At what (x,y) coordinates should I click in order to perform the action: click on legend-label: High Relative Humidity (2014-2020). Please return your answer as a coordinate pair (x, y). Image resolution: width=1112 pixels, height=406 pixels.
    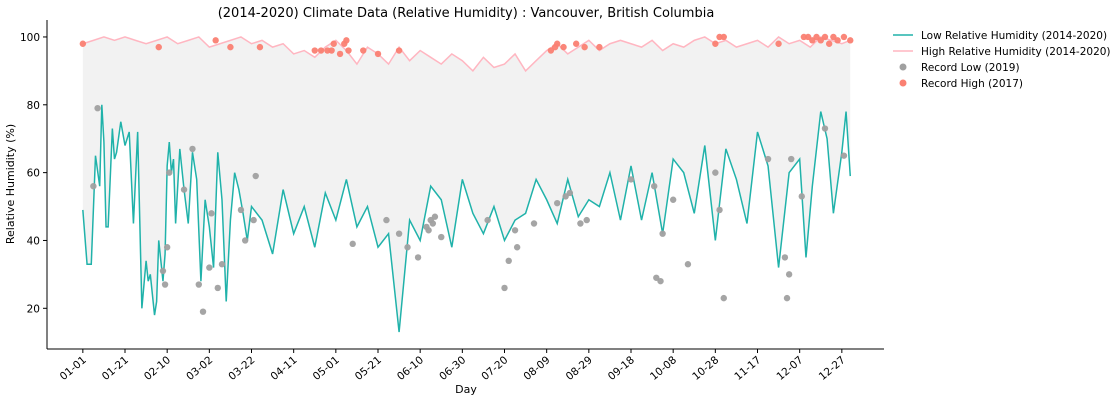
    Looking at the image, I should click on (1016, 52).